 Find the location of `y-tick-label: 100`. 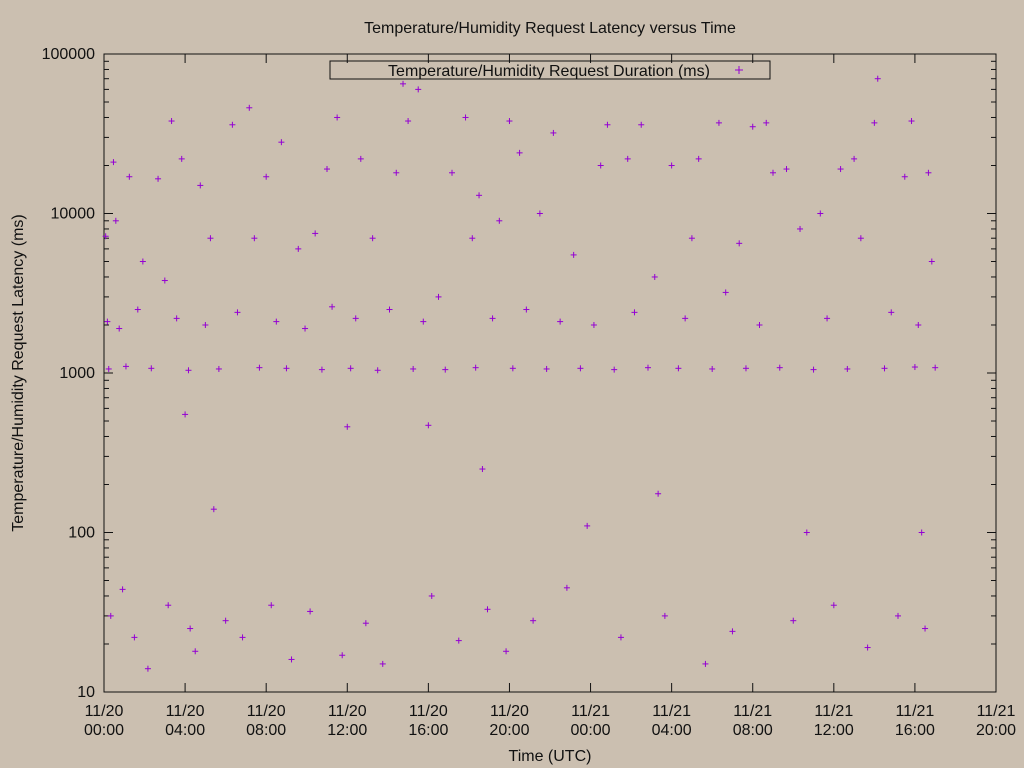

y-tick-label: 100 is located at coordinates (81, 533).